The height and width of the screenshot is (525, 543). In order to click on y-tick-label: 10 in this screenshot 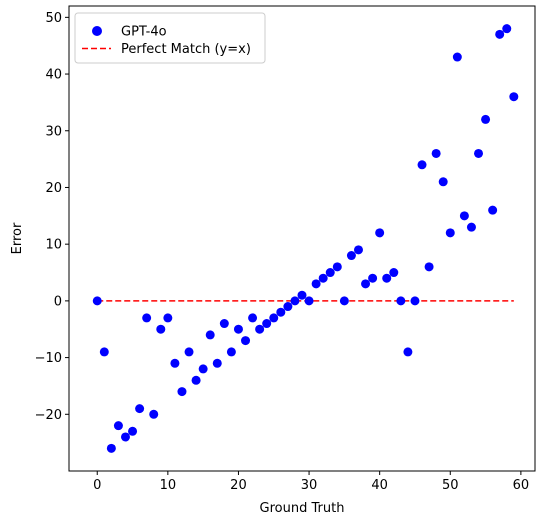, I will do `click(53, 245)`.